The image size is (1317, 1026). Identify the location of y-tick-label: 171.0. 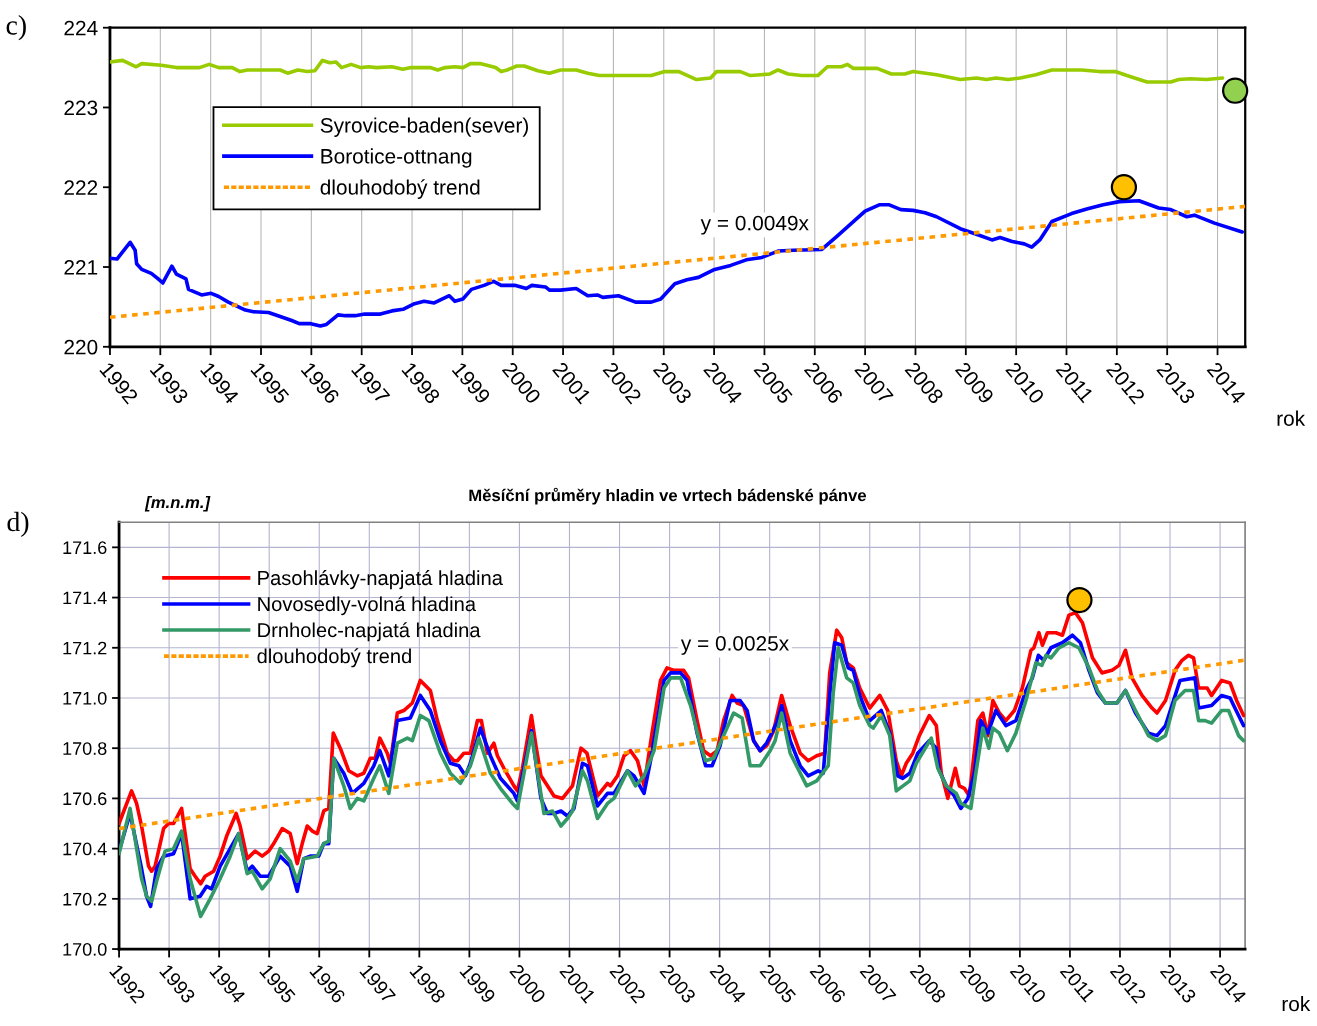
(85, 698).